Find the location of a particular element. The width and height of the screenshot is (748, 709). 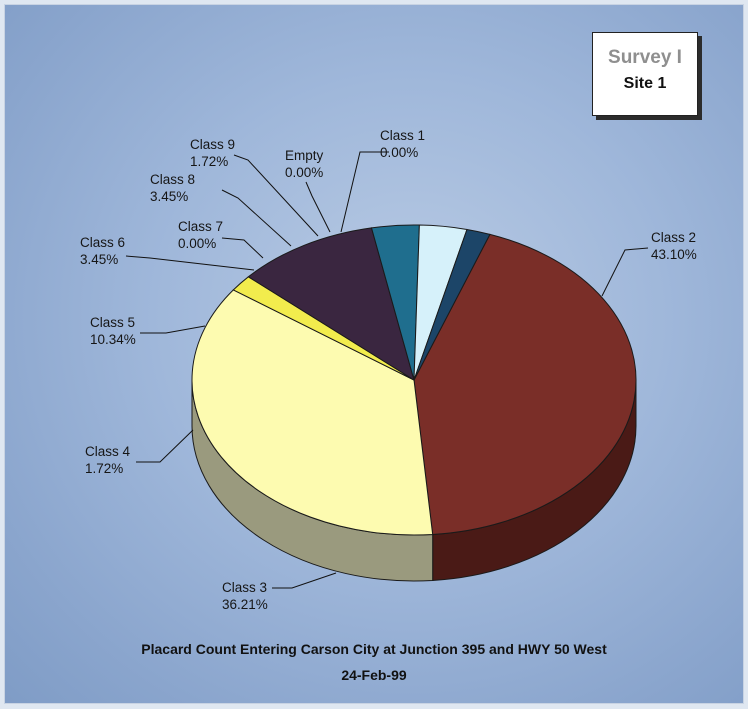

slice-label-class-3: Class 3 is located at coordinates (244, 587).